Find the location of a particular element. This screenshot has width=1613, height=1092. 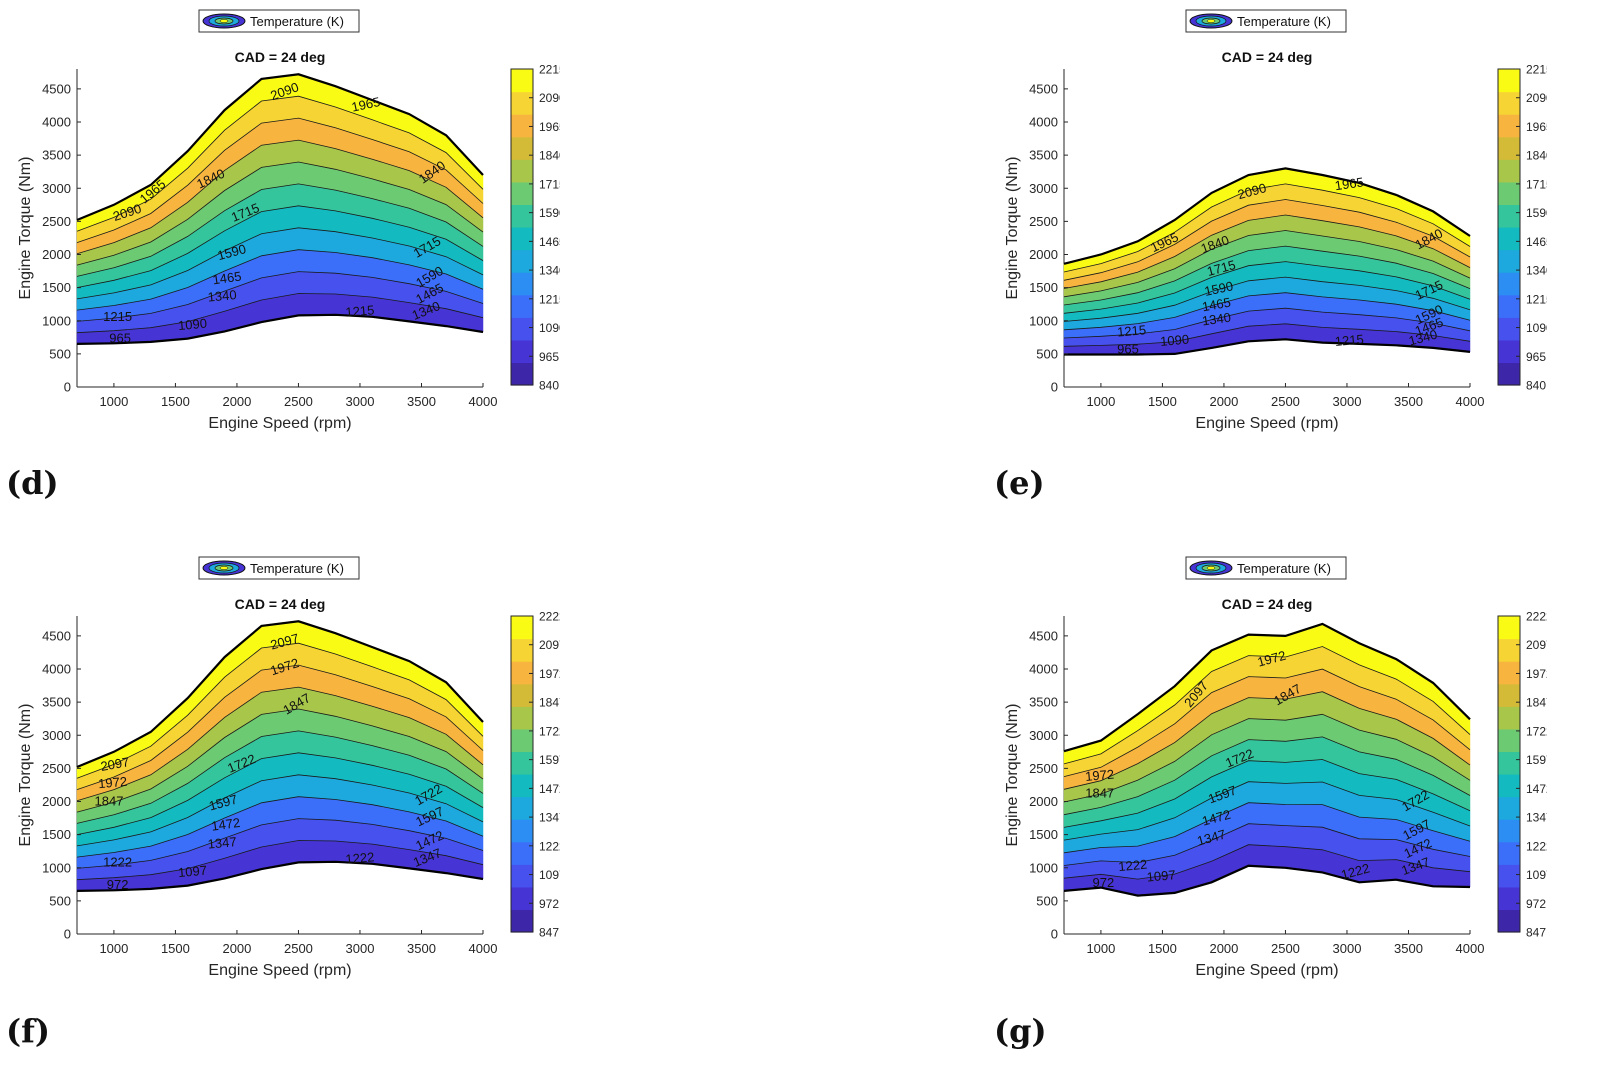

colorbar-tick-label: 1215 is located at coordinates (549, 299).